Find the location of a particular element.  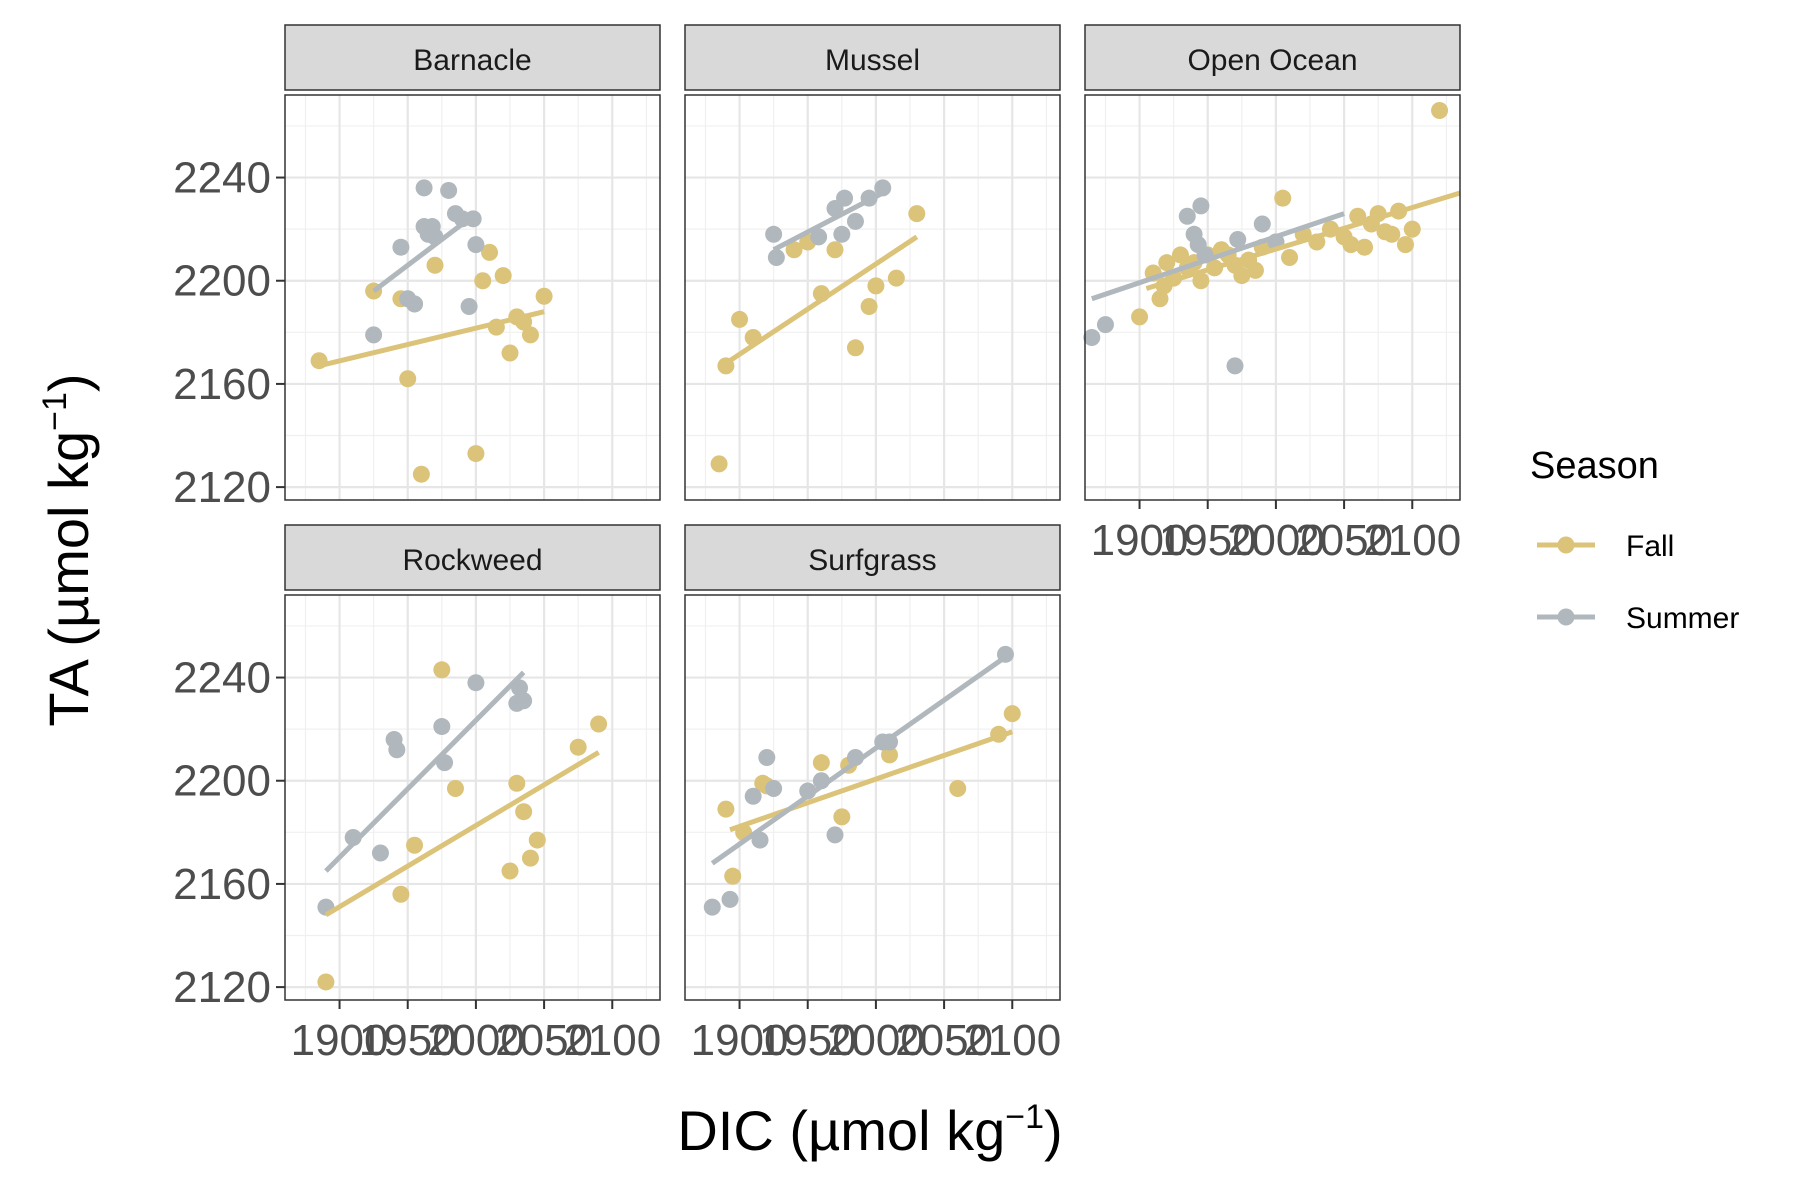

facet-strip-barnacle is located at coordinates (472, 57).